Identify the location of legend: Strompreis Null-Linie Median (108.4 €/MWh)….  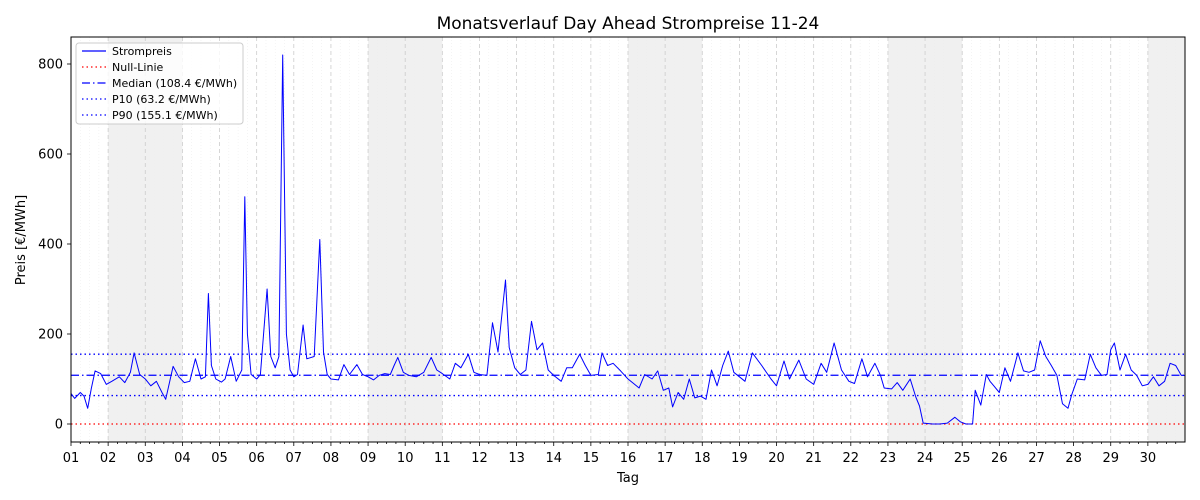
(159, 83).